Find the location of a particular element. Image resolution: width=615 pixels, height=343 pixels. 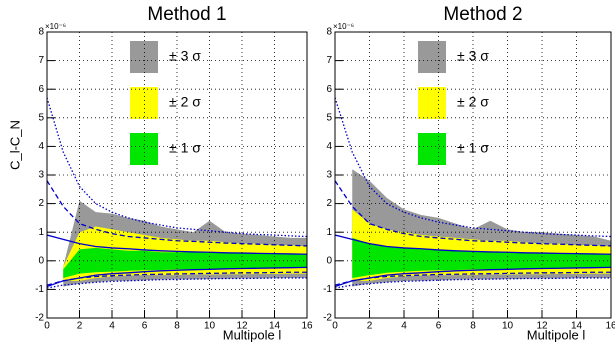

chart-title: Method 2 is located at coordinates (482, 14).